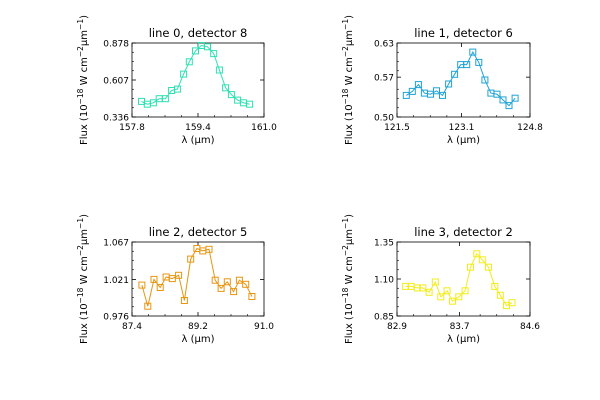 This screenshot has height=400, width=600. I want to click on x-tick-label: 121.5, so click(397, 128).